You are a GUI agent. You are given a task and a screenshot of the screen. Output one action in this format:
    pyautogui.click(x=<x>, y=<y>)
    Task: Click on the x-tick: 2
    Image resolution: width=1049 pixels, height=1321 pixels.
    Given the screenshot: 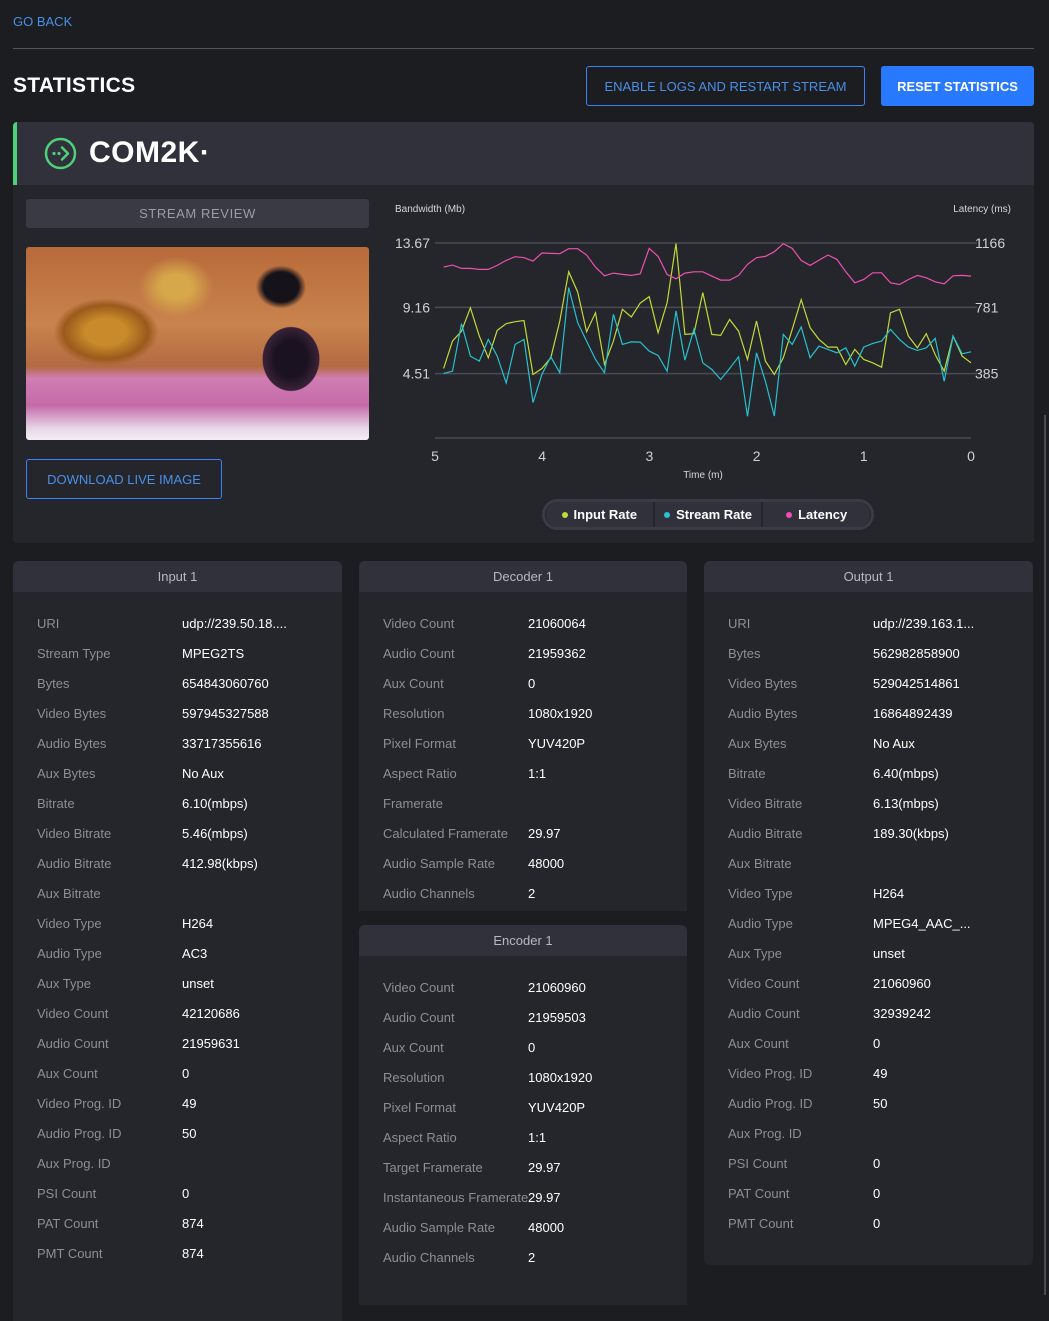 What is the action you would take?
    pyautogui.click(x=757, y=456)
    